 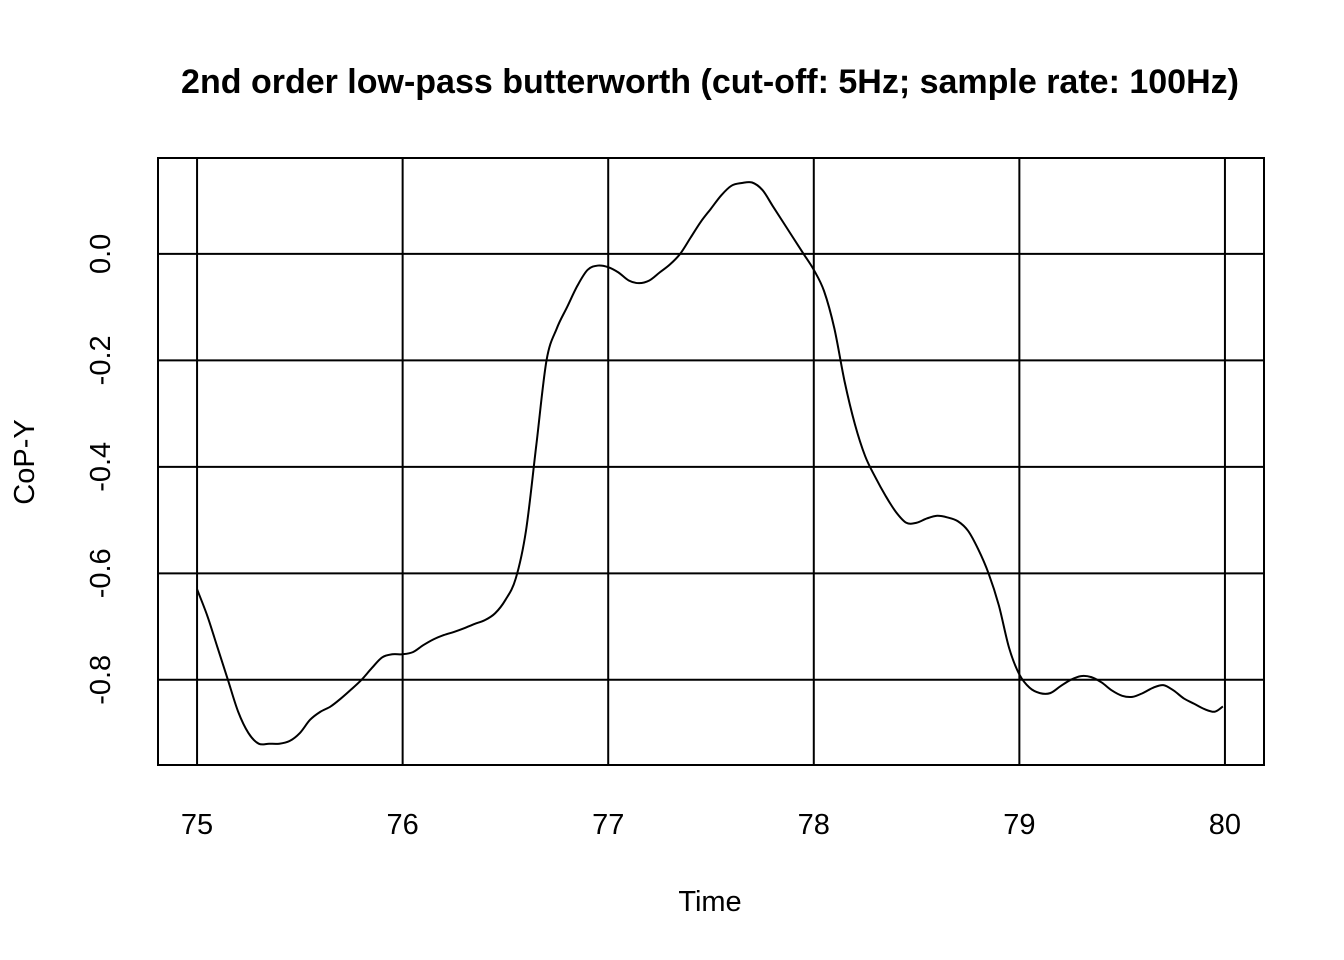 What do you see at coordinates (101, 680) in the screenshot?
I see `y-tick-label: -0.8` at bounding box center [101, 680].